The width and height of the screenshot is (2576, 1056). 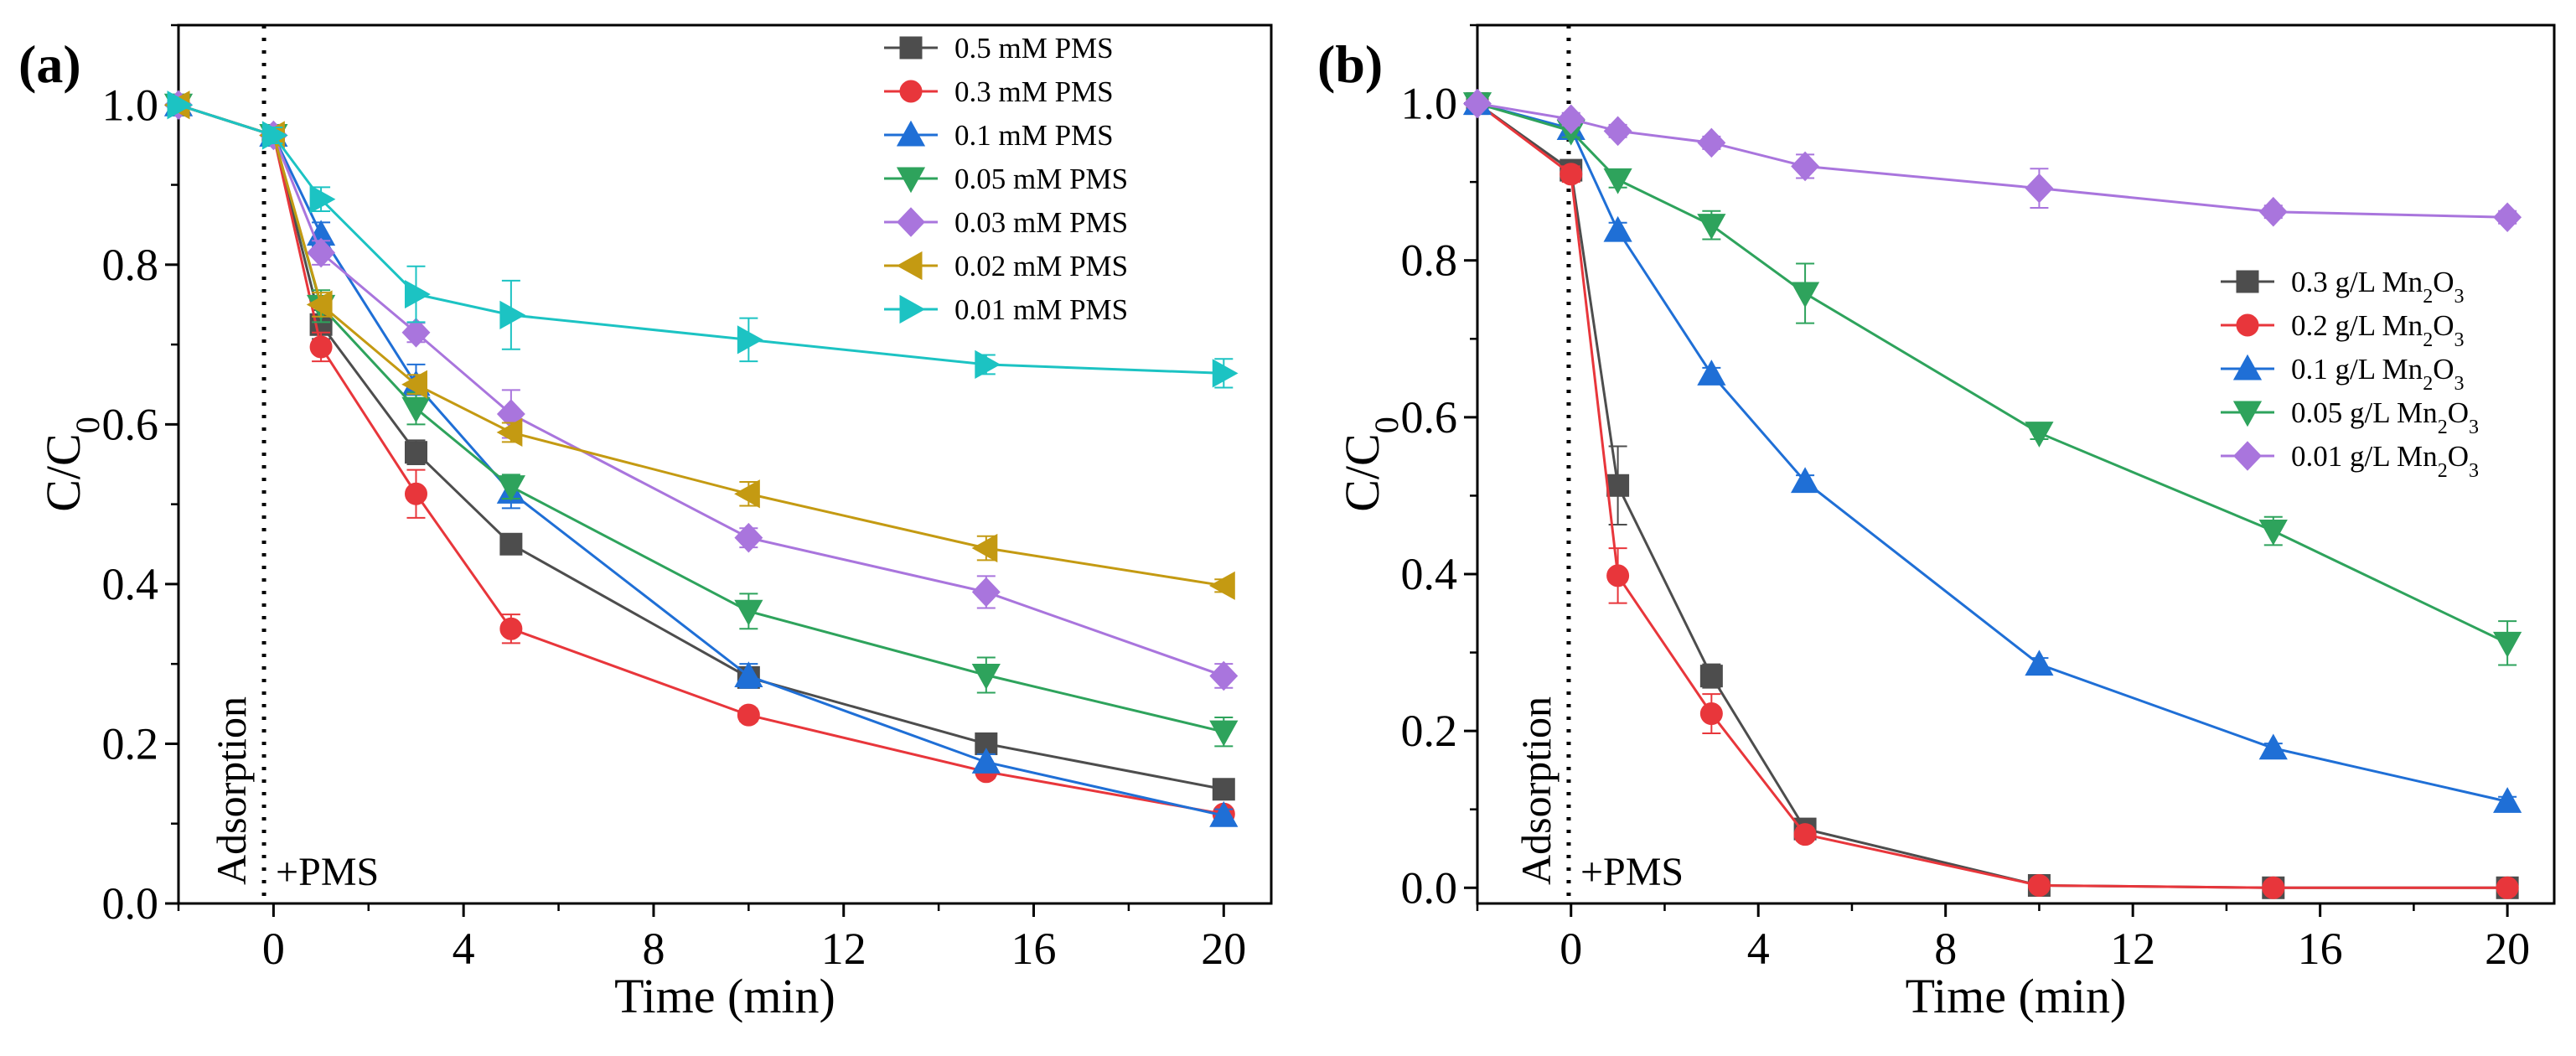 I want to click on legend-label: 0.05 g/L Mn2O3, so click(x=2385, y=417).